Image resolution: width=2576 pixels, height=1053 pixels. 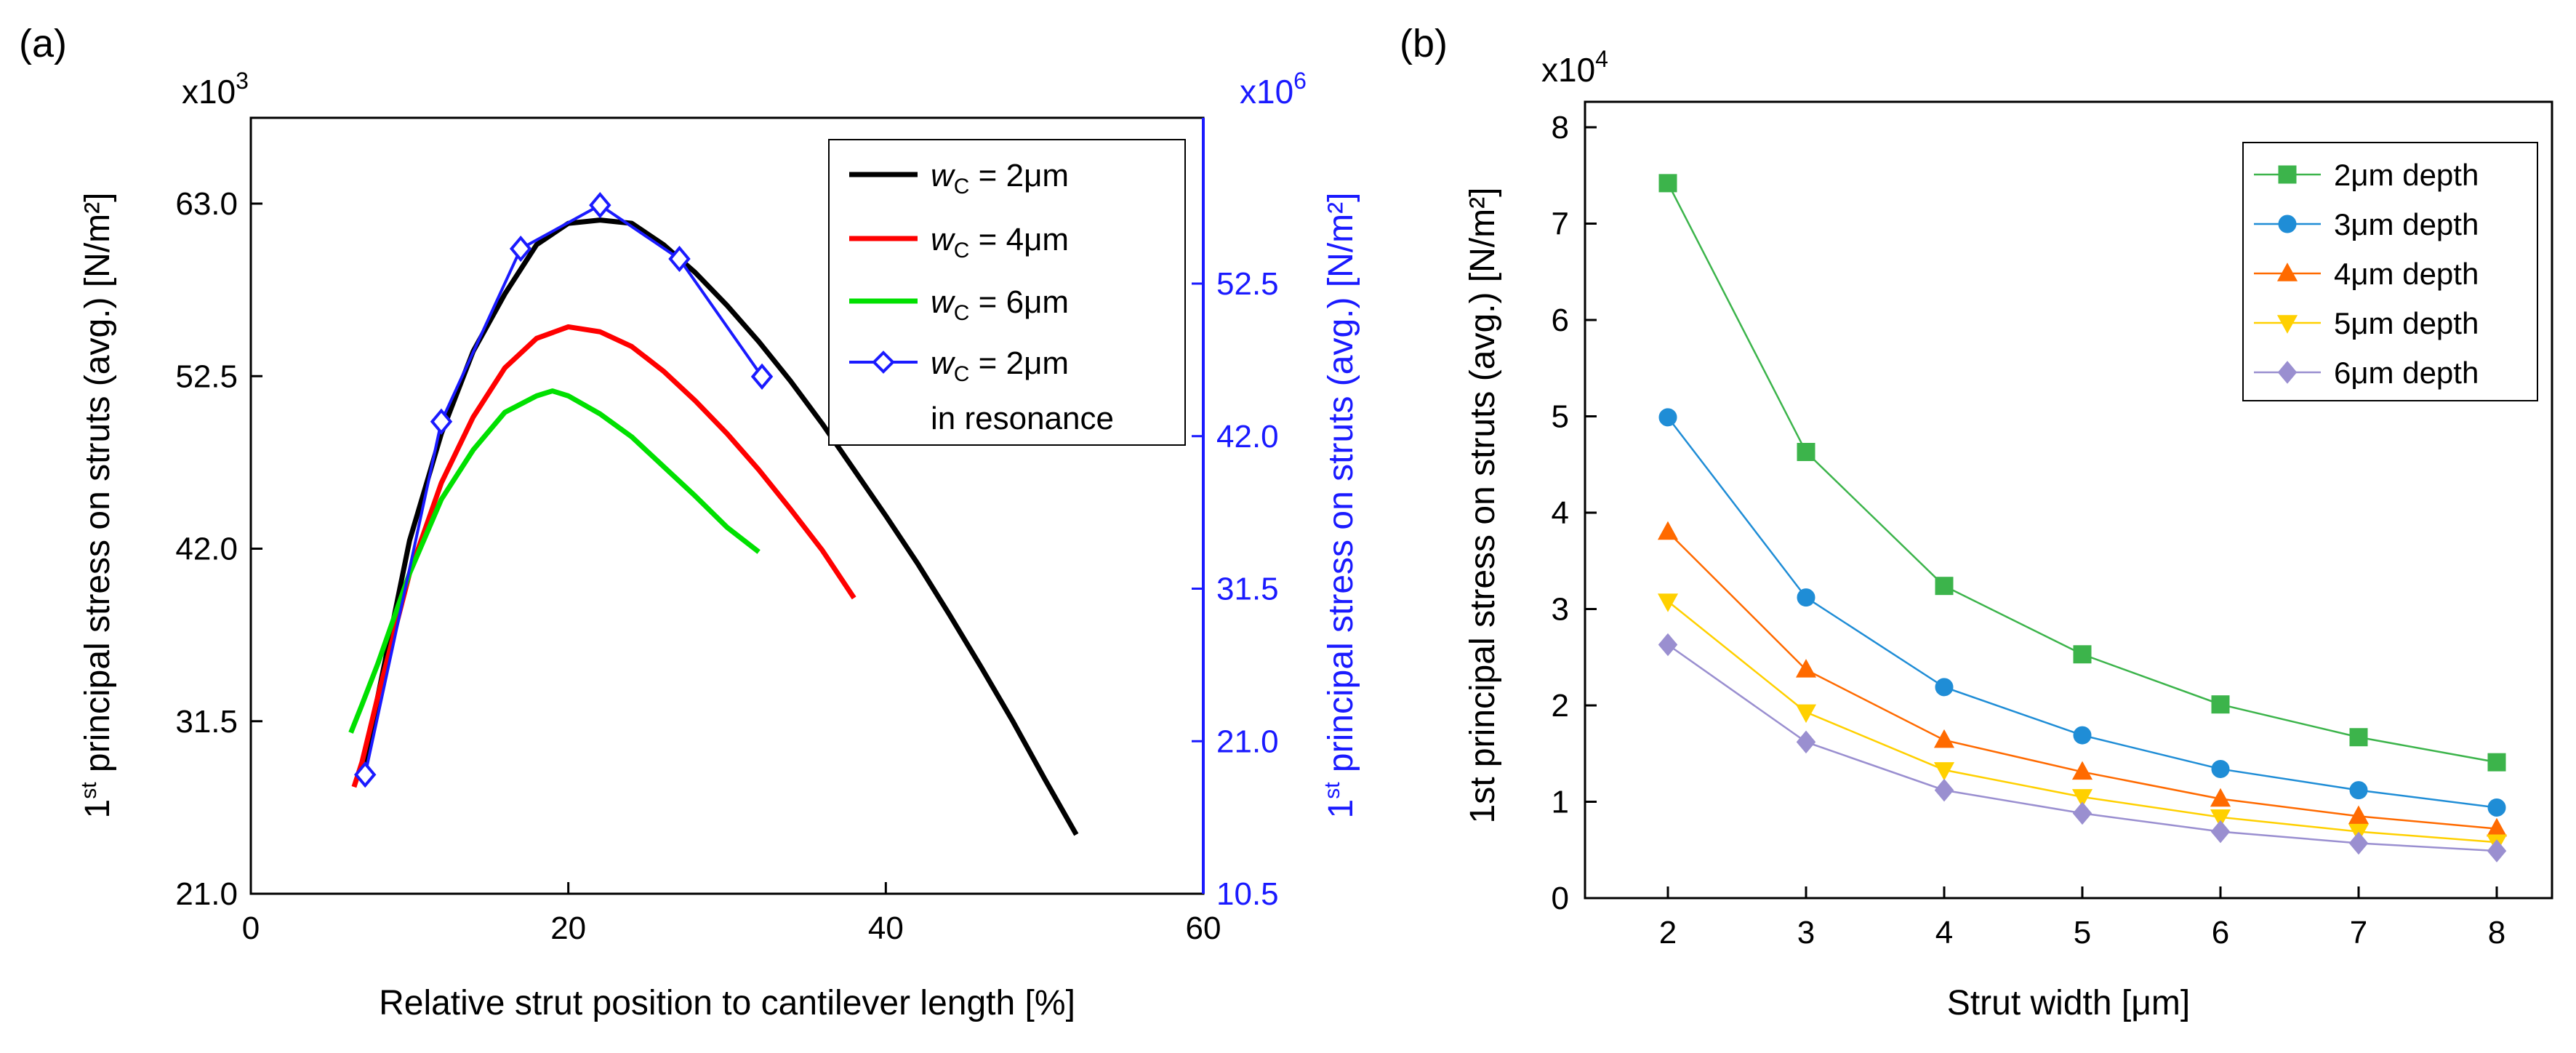 I want to click on b-x-tick-label: 7, so click(x=2358, y=932).